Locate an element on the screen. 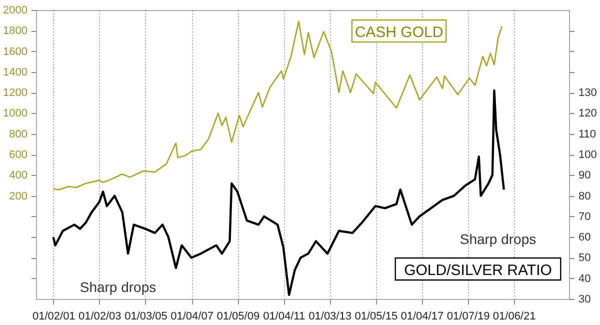  x-tick-label: 01/07/19 is located at coordinates (468, 316).